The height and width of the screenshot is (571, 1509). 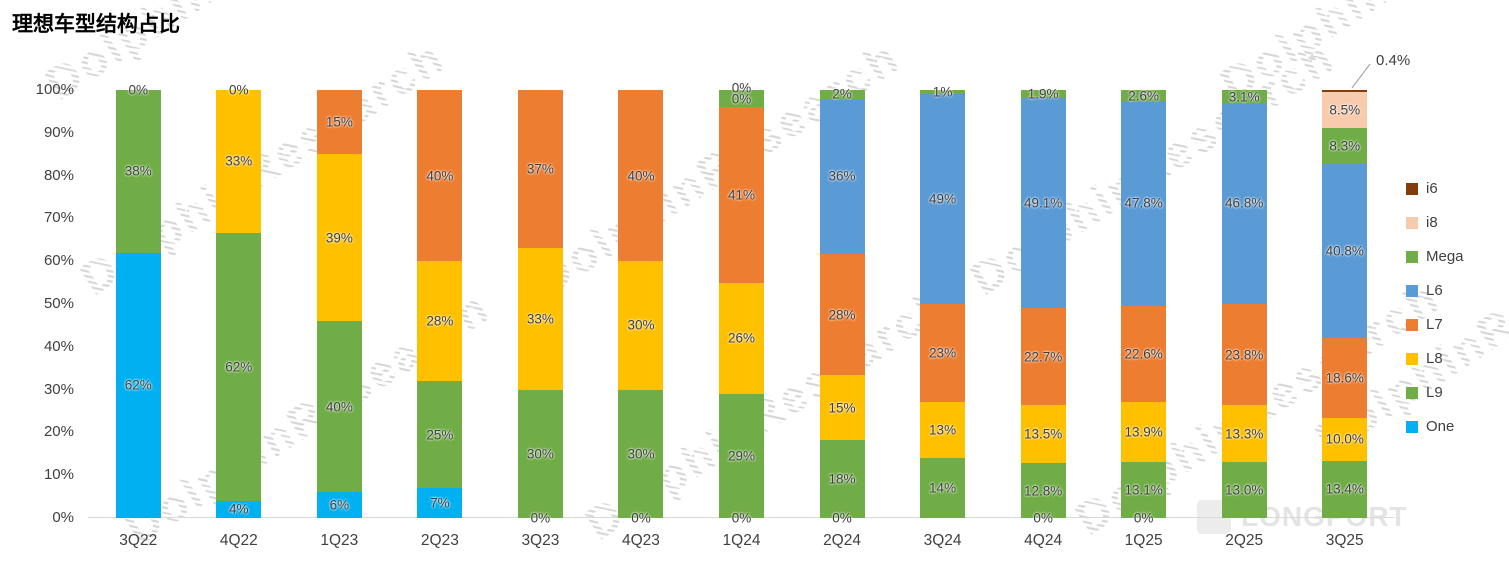 I want to click on bar-segment-3Q24-L7, so click(x=943, y=353).